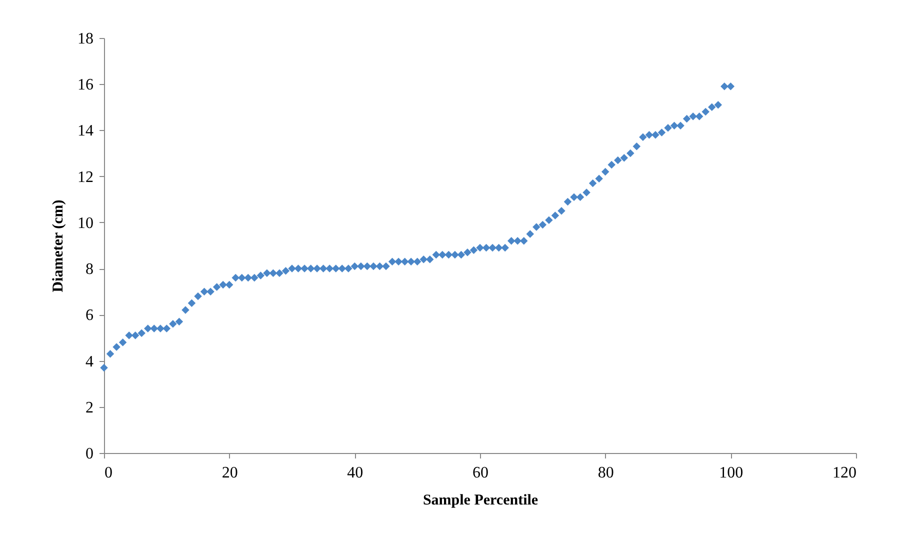 The height and width of the screenshot is (537, 902). What do you see at coordinates (480, 500) in the screenshot?
I see `x-axis-title: Sample Percentile` at bounding box center [480, 500].